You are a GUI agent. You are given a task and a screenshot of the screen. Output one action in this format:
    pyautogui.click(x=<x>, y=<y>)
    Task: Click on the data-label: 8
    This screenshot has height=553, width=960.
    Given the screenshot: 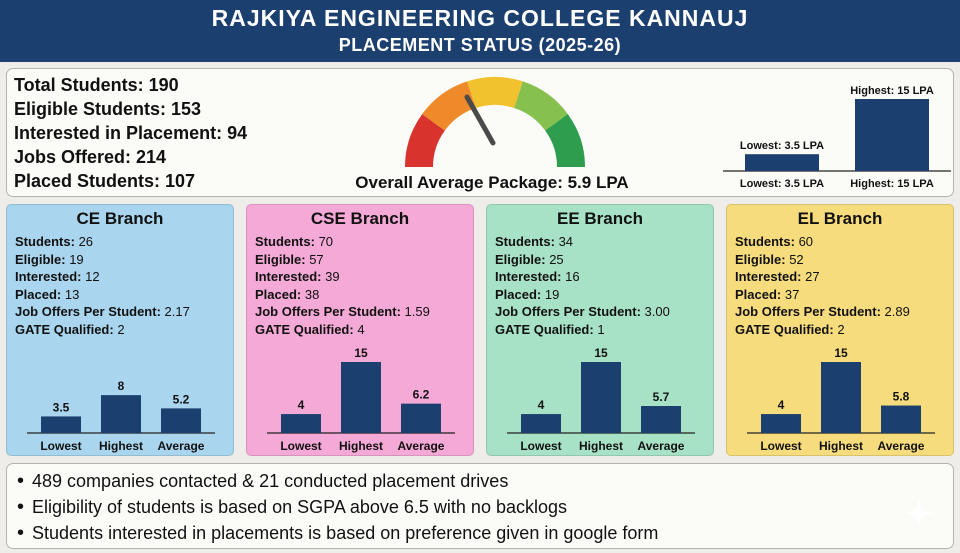 What is the action you would take?
    pyautogui.click(x=121, y=386)
    